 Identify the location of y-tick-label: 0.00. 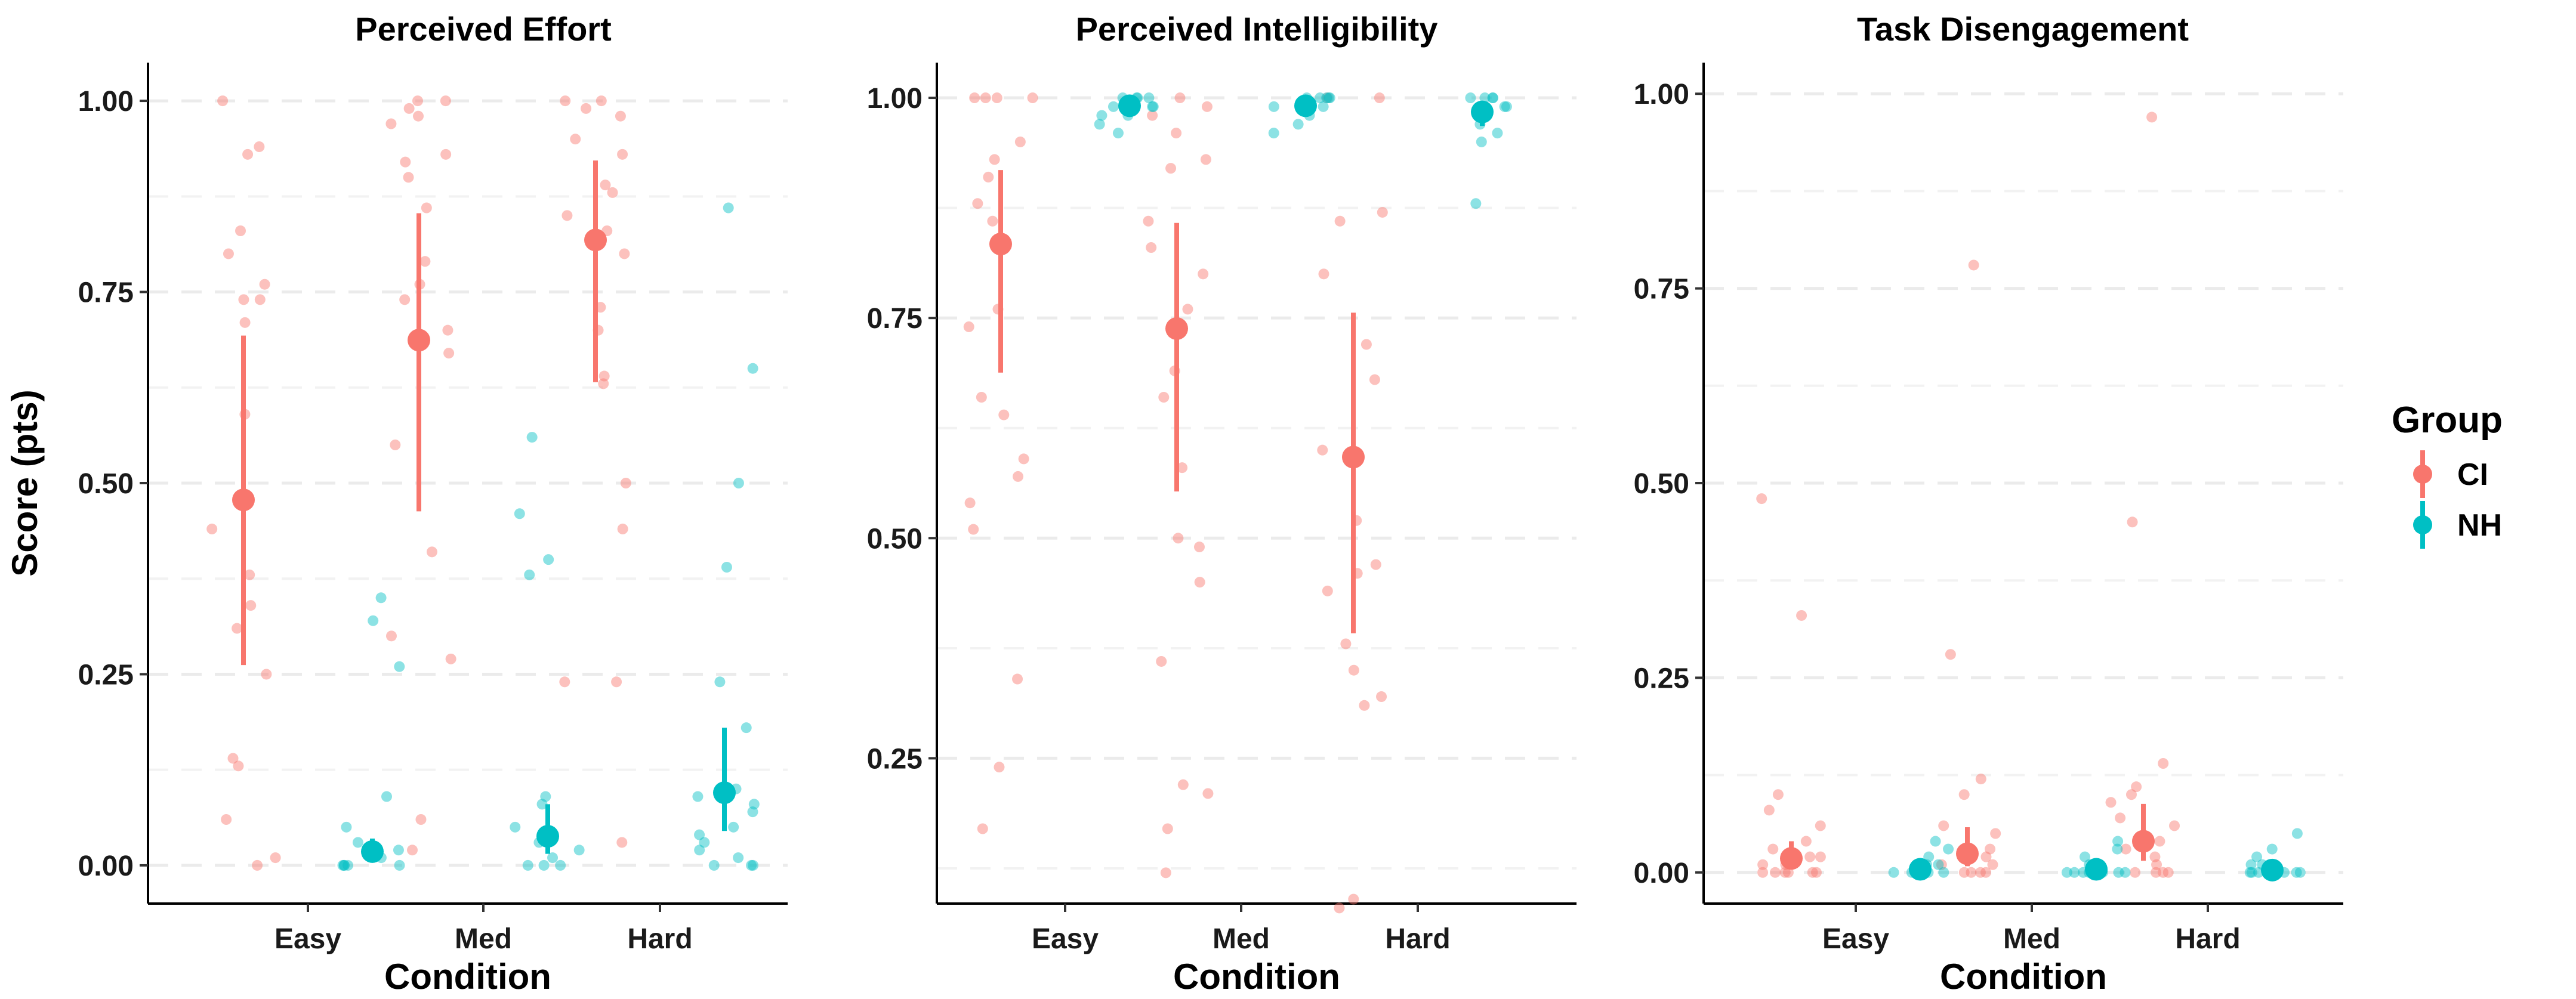
(1661, 873).